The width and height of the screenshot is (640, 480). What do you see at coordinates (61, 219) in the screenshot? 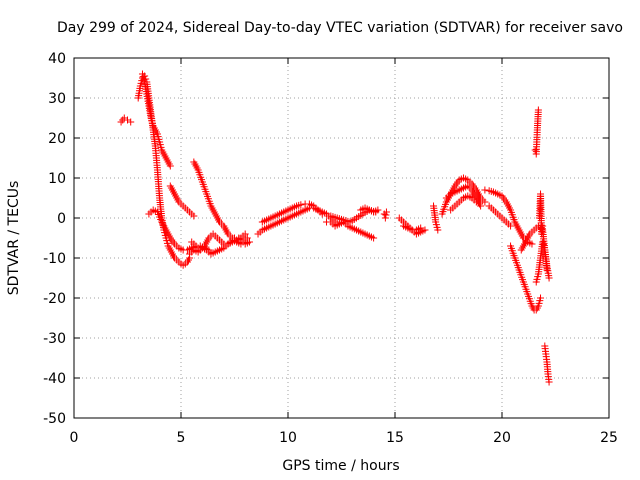
I see `y-tick-label: 0` at bounding box center [61, 219].